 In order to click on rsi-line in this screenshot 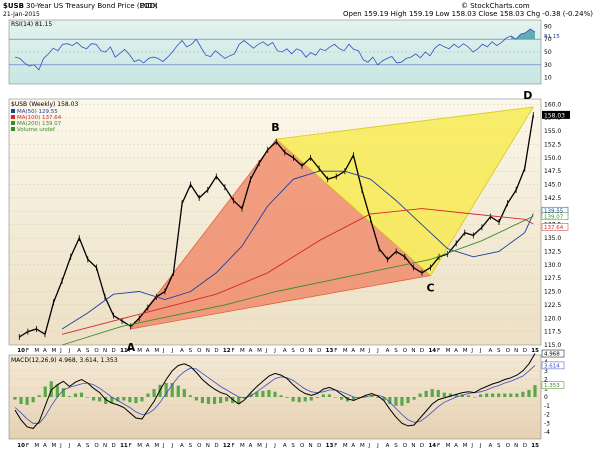, I will do `click(275, 49)`.